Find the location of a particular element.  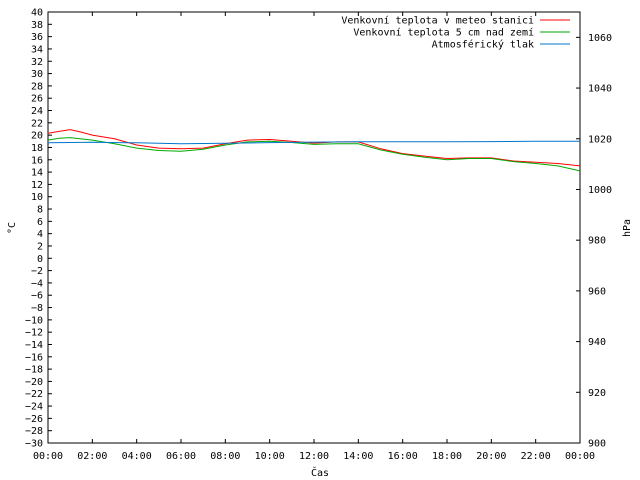

y-tick-label: 34 is located at coordinates (37, 49).